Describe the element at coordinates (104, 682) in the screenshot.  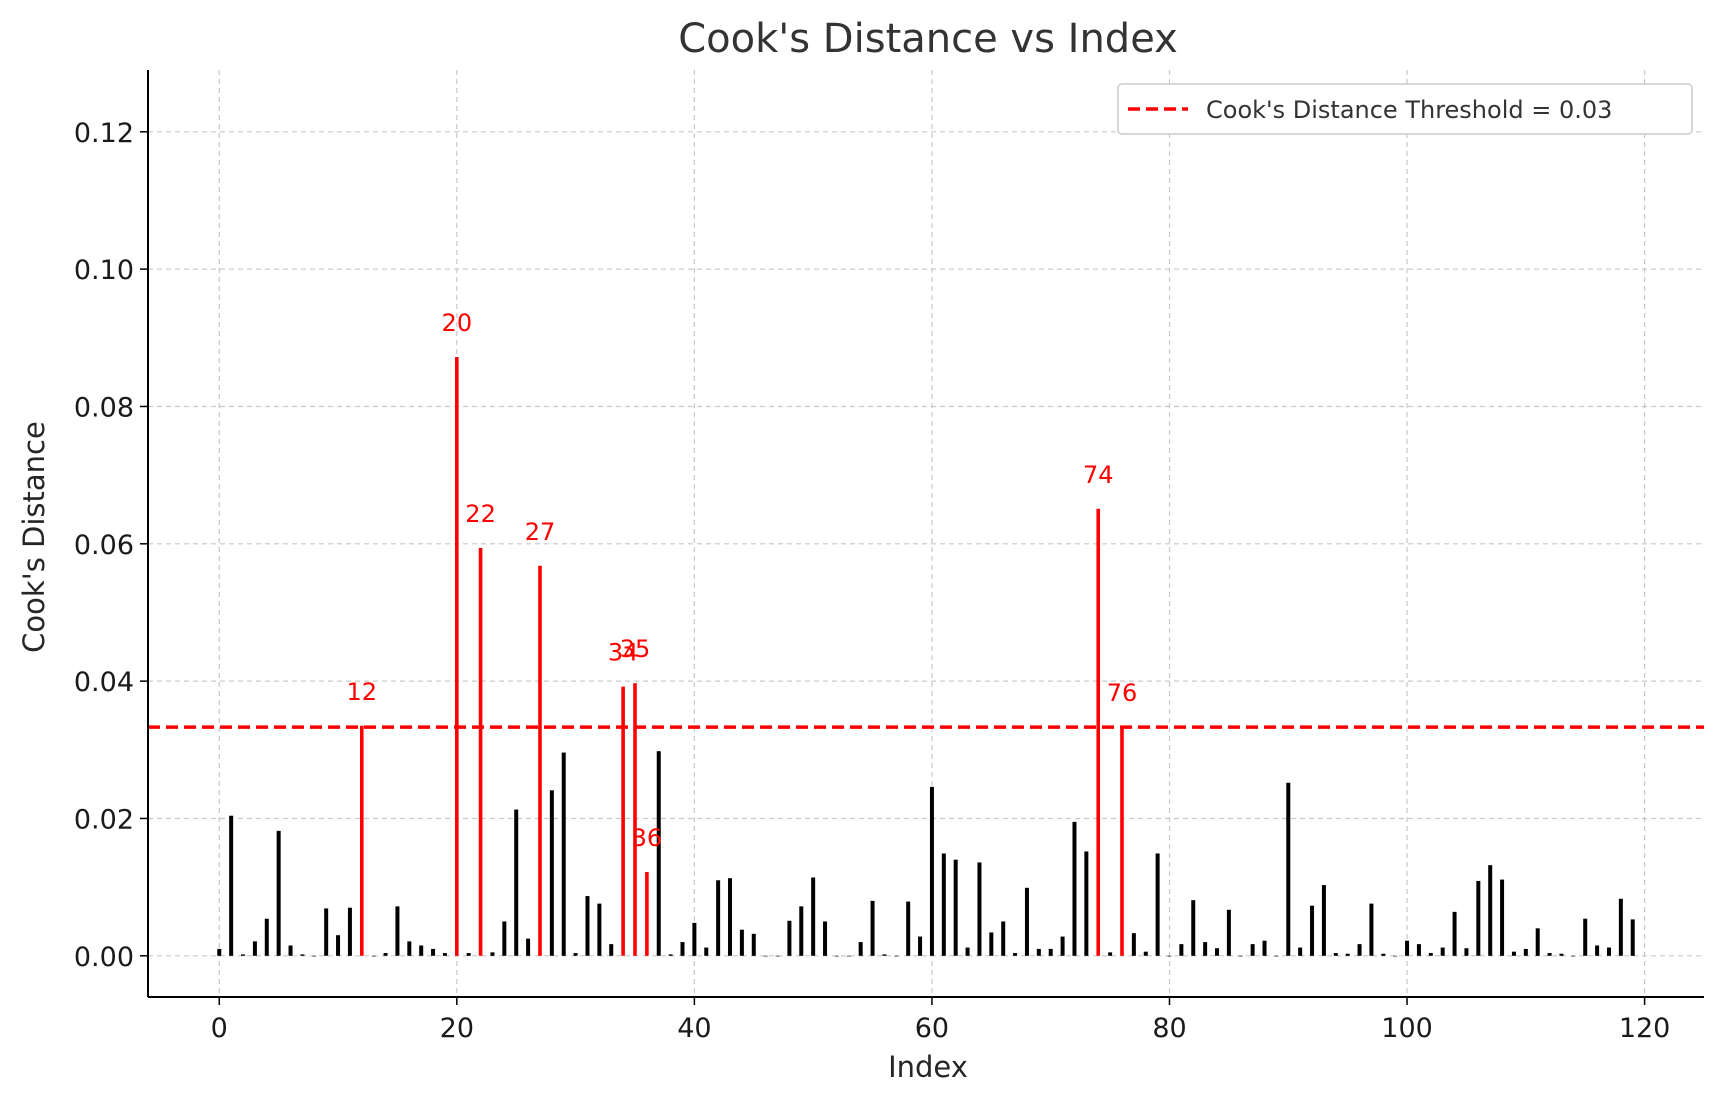
I see `y-tick-label: 0.04` at that location.